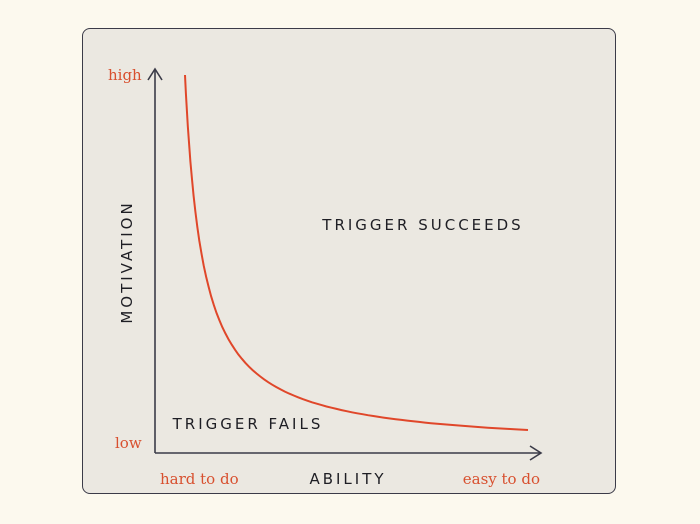 The height and width of the screenshot is (524, 700). Describe the element at coordinates (127, 261) in the screenshot. I see `y-axis-title: MOTIVATION` at that location.